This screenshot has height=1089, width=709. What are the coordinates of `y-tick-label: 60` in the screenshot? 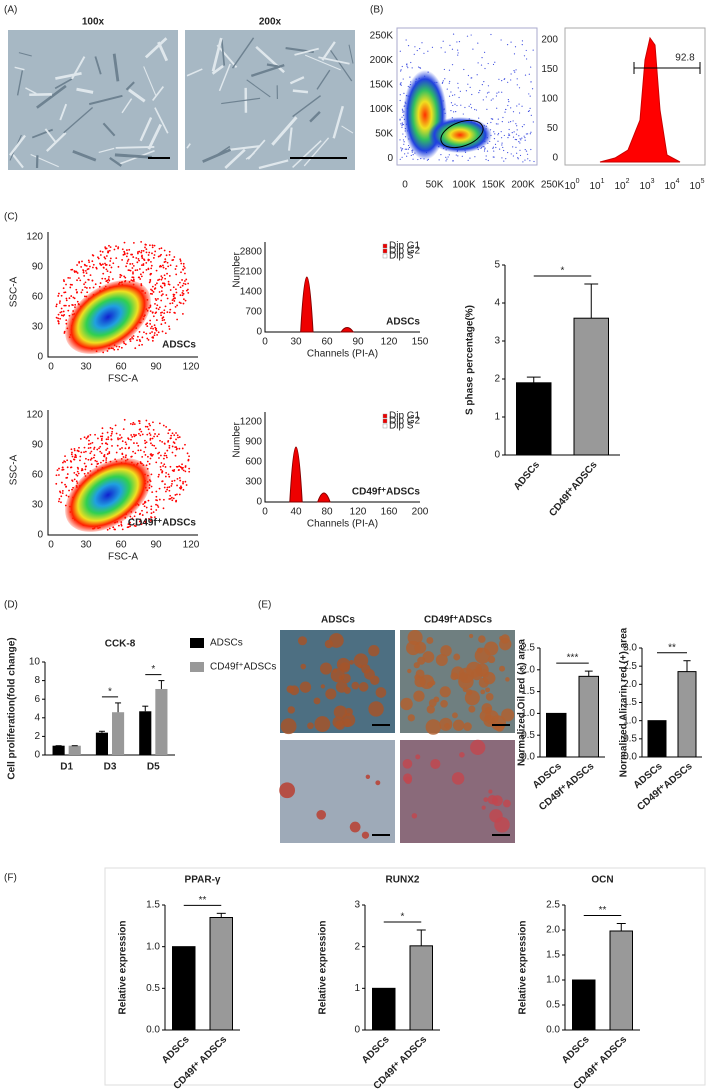 It's located at (38, 475).